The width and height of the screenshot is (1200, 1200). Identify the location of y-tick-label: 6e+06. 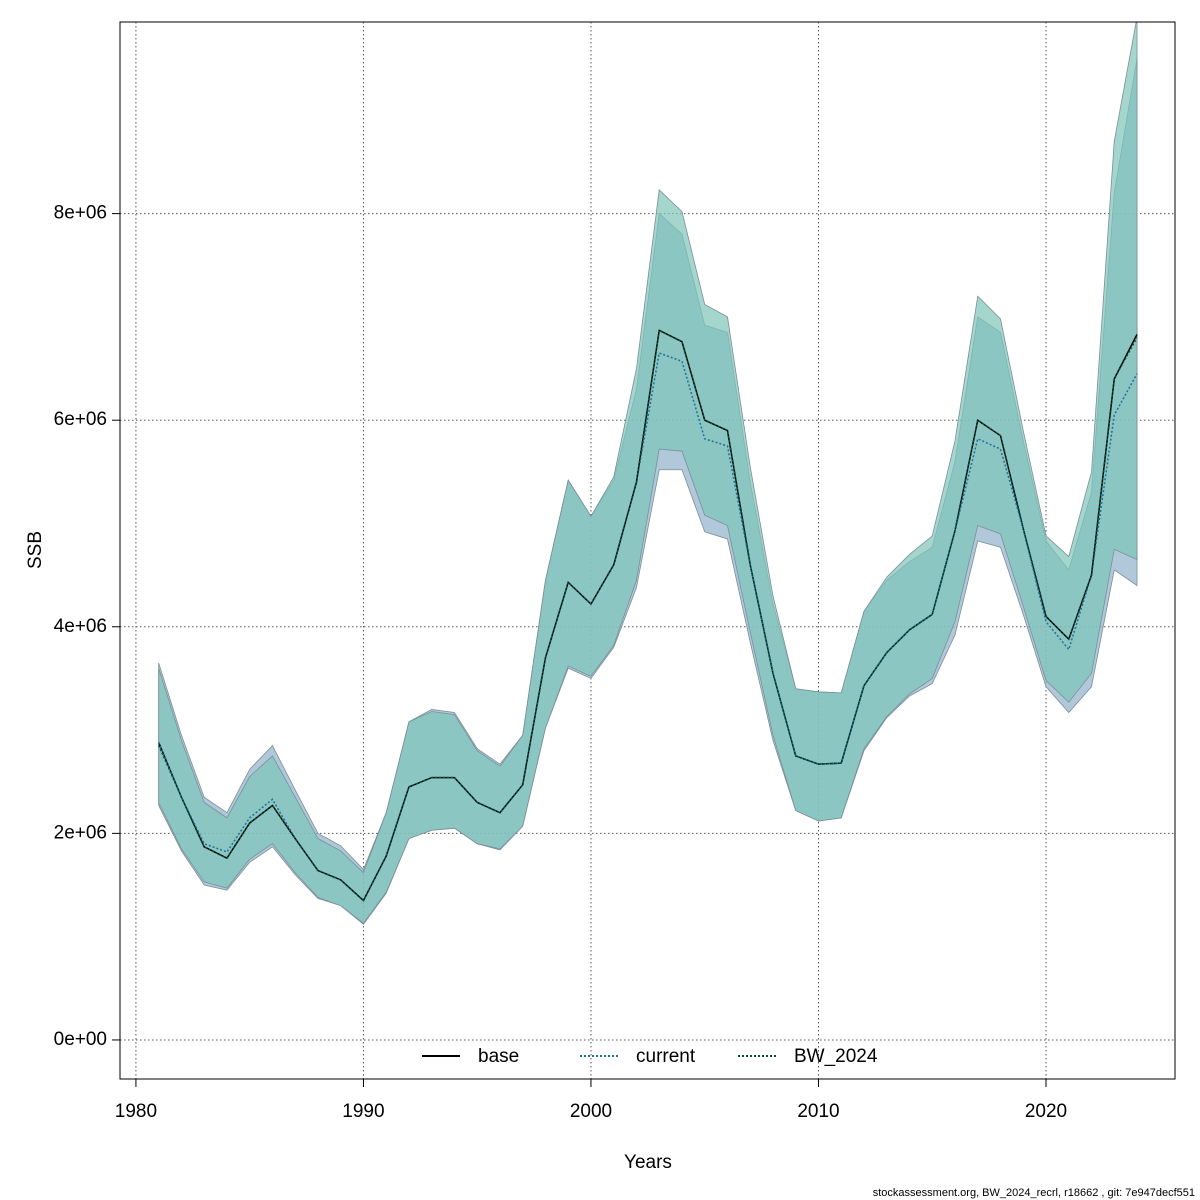
(80, 419).